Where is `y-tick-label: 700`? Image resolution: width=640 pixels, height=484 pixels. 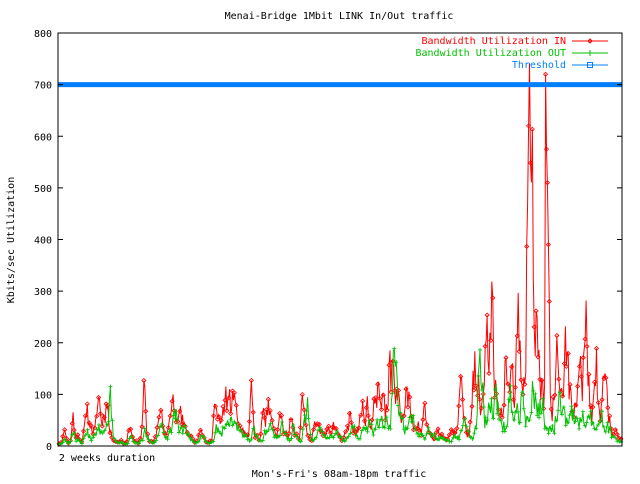
y-tick-label: 700 is located at coordinates (43, 86).